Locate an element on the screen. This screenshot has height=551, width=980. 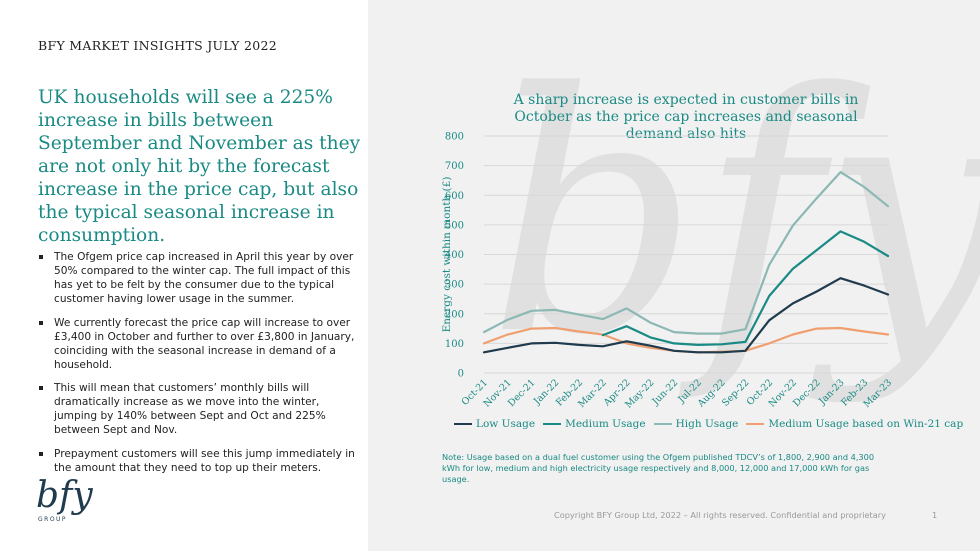
legend-label: Low Usage is located at coordinates (506, 424).